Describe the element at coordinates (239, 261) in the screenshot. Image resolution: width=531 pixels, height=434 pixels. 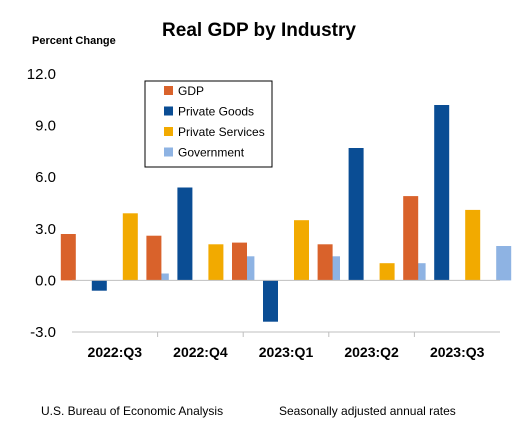
I see `bar-gdp-2023-q1` at that location.